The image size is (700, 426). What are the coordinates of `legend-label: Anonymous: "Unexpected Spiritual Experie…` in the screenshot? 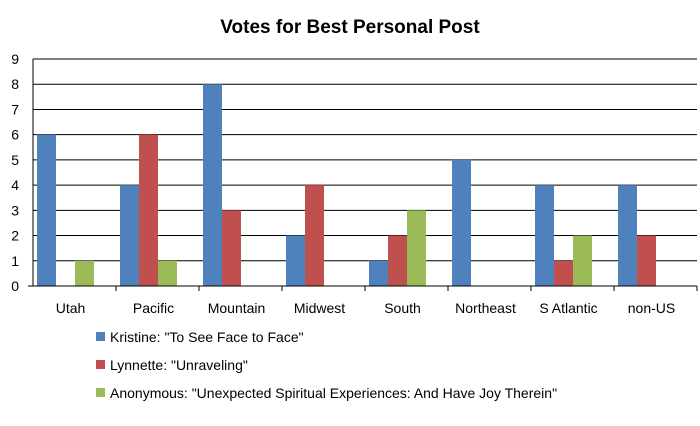 It's located at (333, 393).